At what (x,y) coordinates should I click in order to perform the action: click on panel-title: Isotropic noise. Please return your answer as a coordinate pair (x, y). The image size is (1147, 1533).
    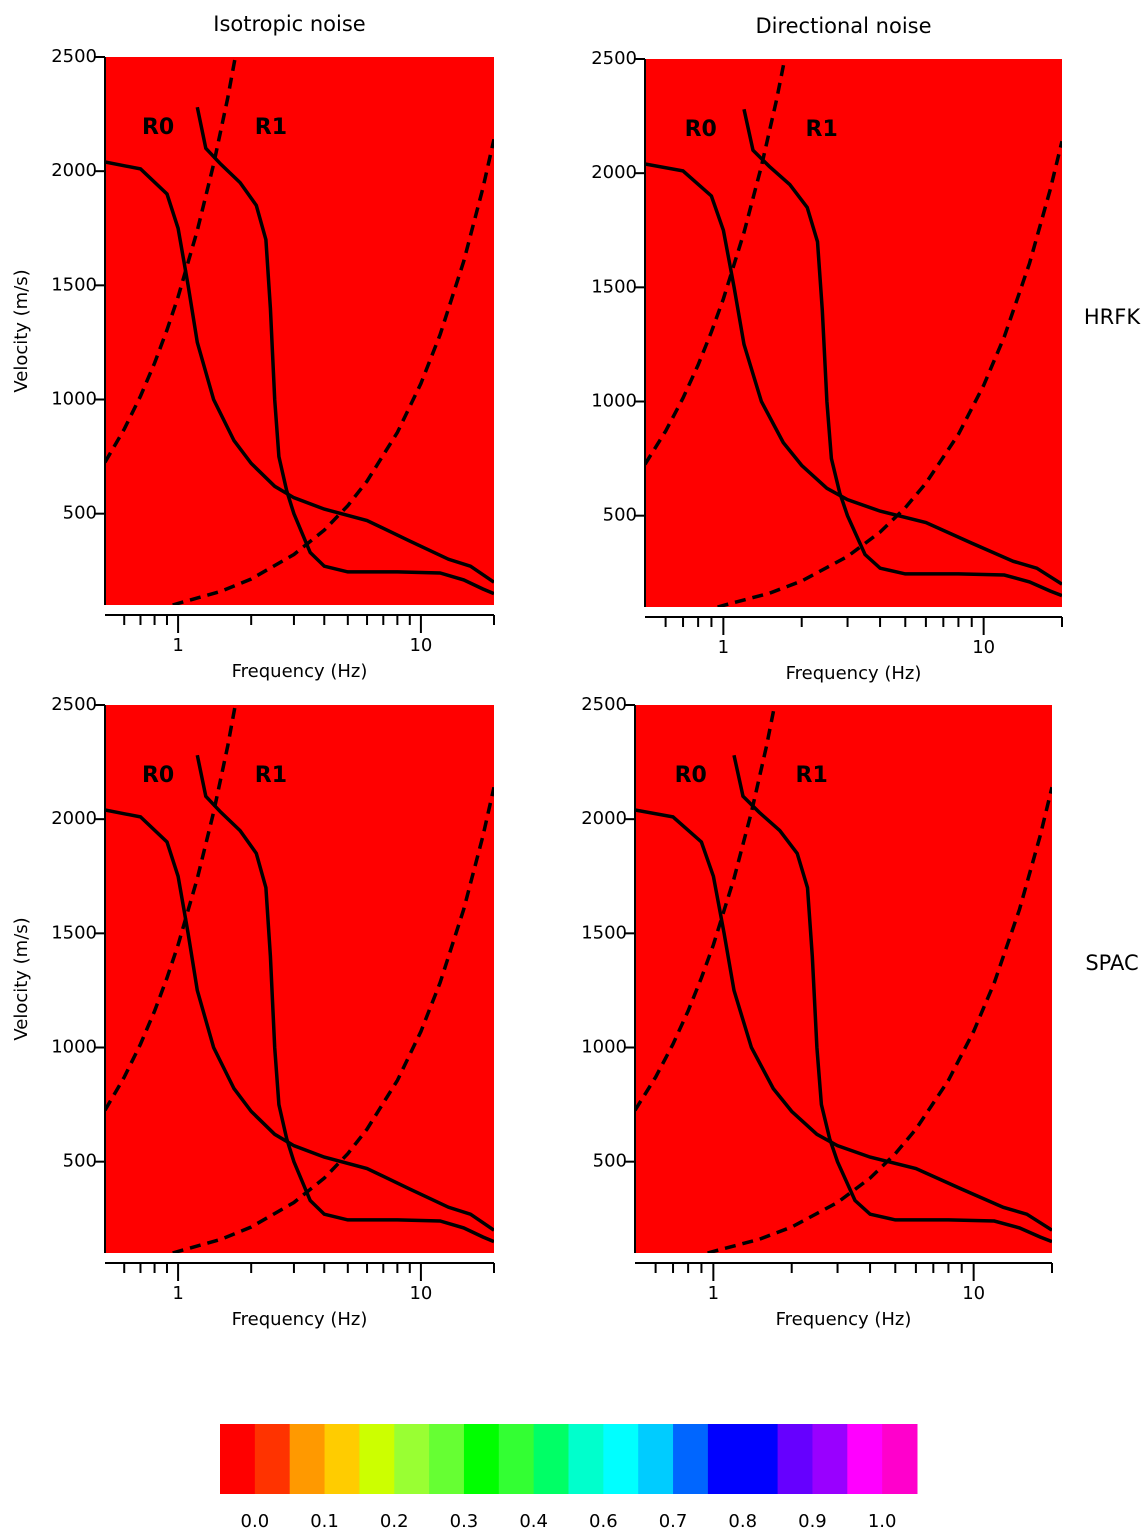
    Looking at the image, I should click on (289, 24).